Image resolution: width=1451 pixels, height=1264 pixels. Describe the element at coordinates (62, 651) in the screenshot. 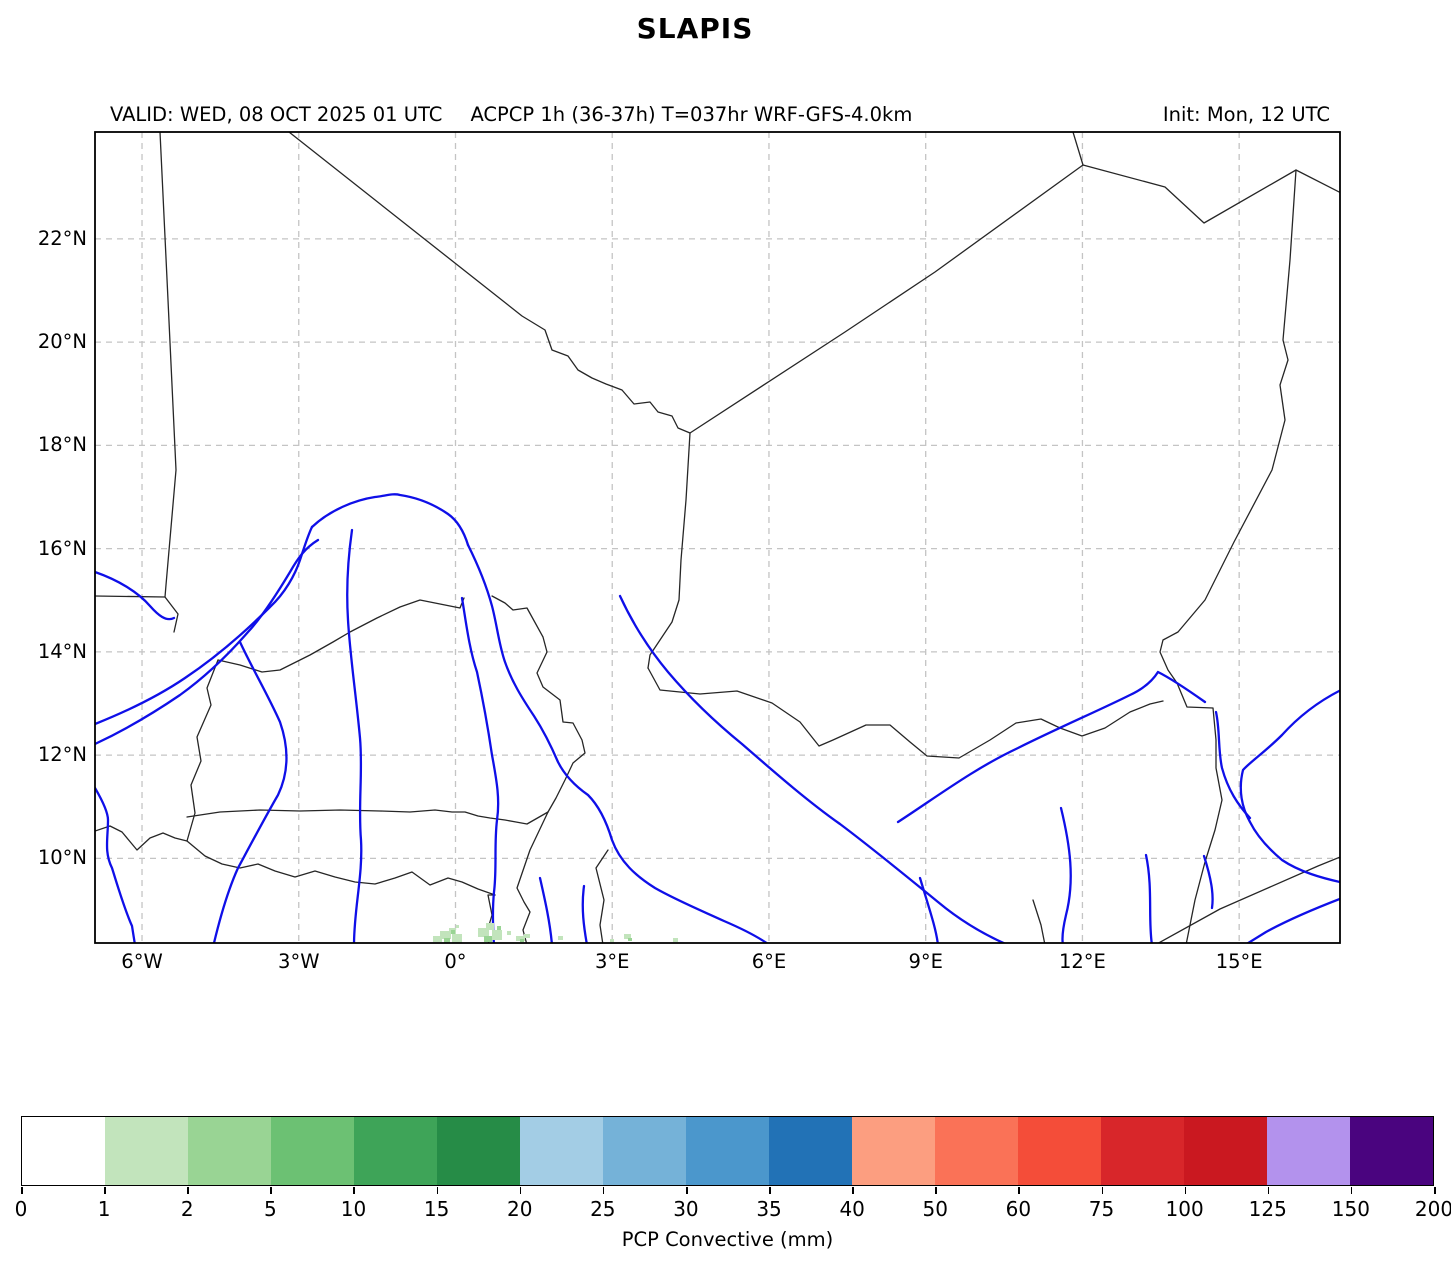

I see `y-tick-label: 14°N` at that location.